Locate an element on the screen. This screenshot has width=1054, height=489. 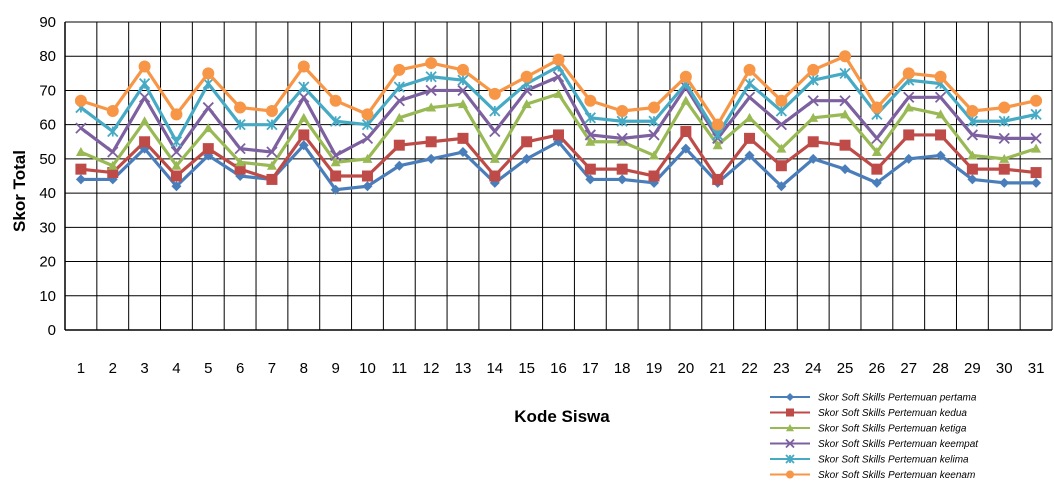
y-tick-label: 90 is located at coordinates (47, 22).